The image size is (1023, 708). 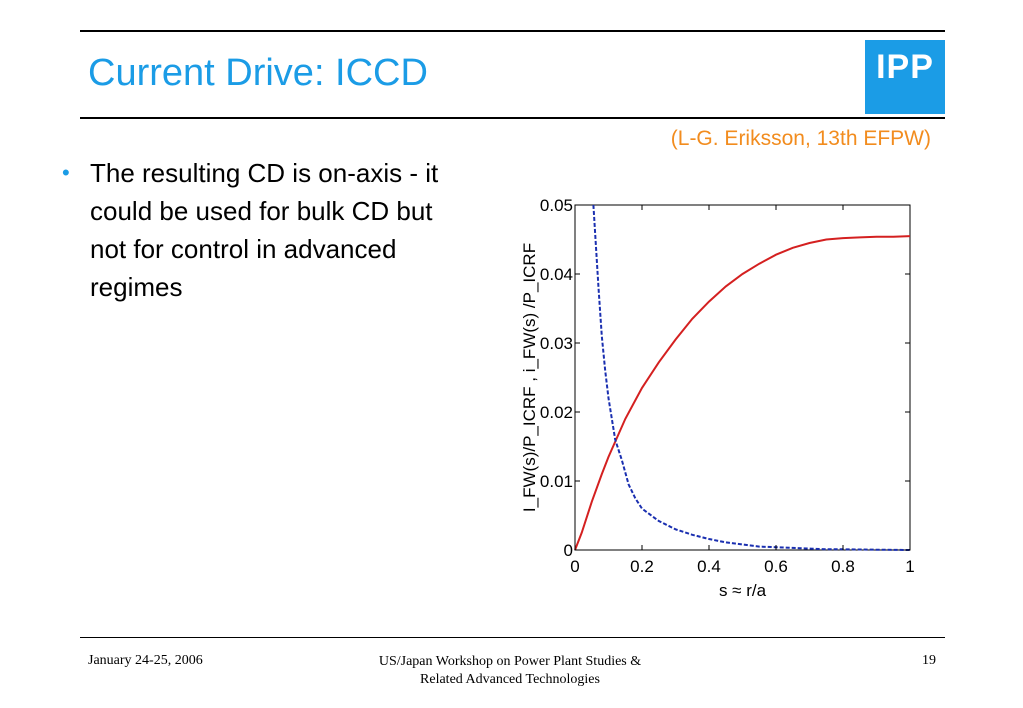 I want to click on x-tick-label: 0.4, so click(x=709, y=566).